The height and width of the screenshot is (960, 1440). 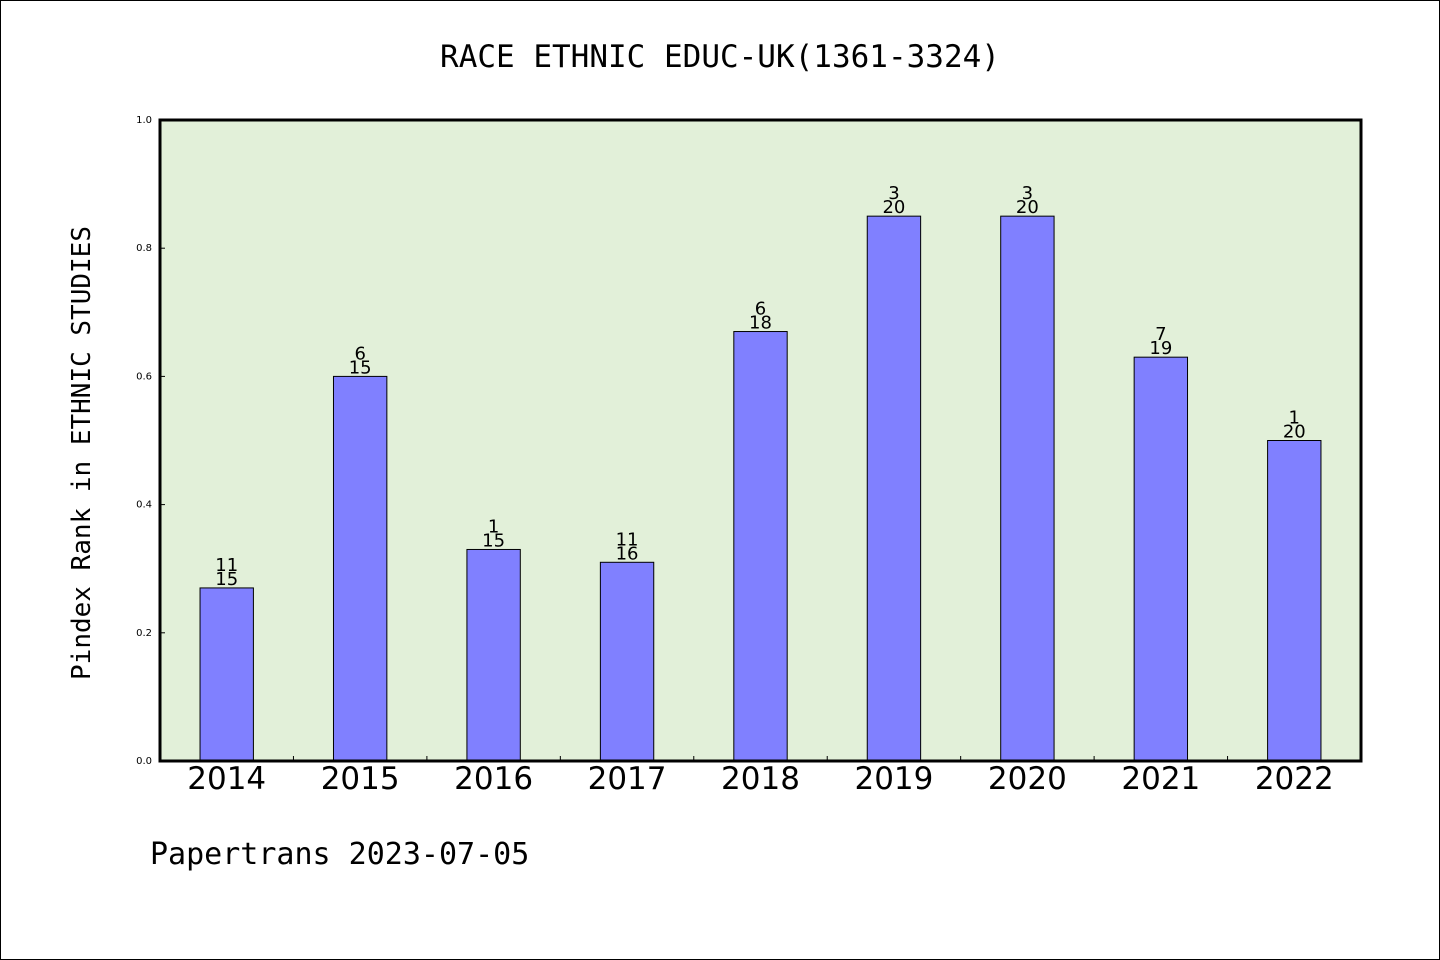 I want to click on x-tick-label-2019: 2019, so click(x=893, y=779).